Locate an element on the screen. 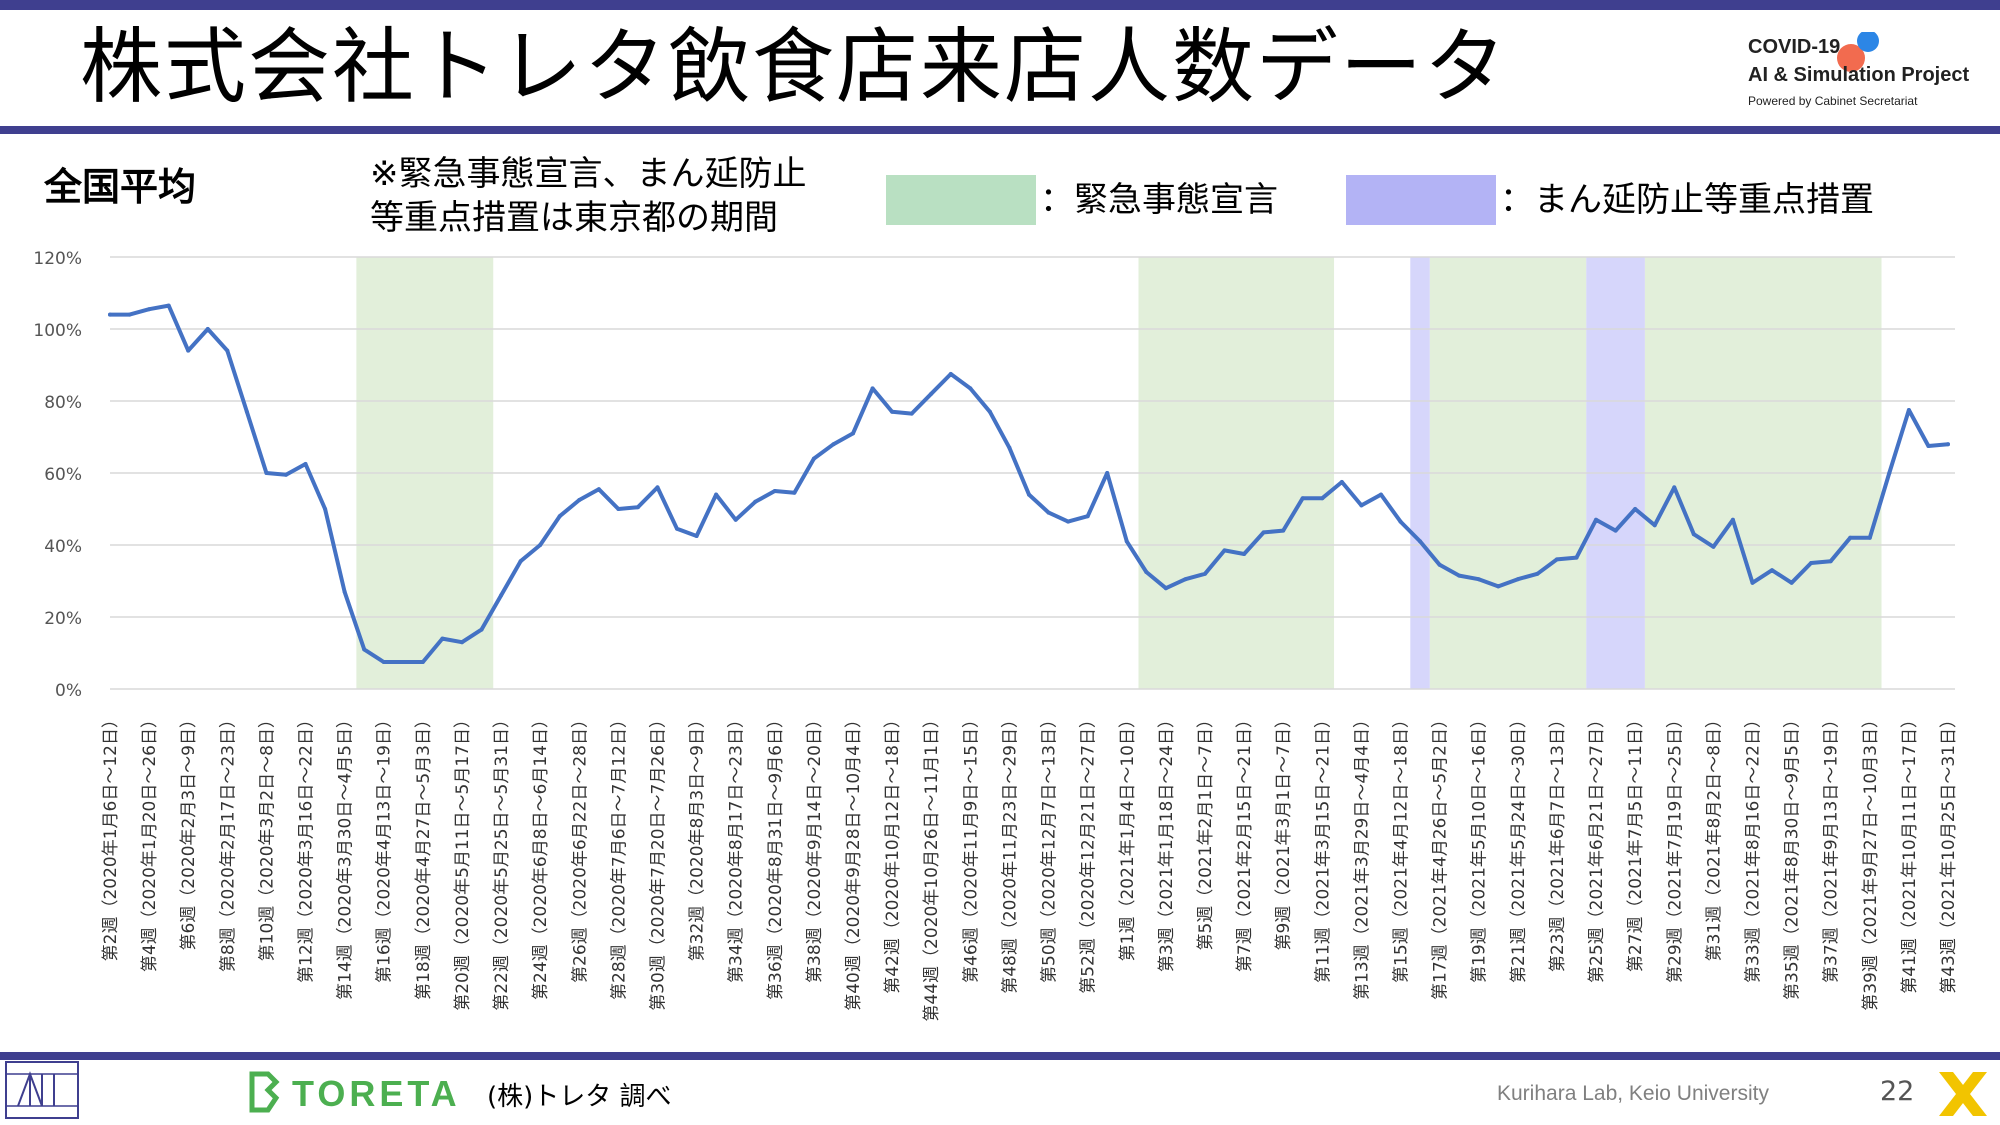 The height and width of the screenshot is (1125, 2000). x-tick-label-43: 第35週（2021年8月30日～9月5日） is located at coordinates (1793, 855).